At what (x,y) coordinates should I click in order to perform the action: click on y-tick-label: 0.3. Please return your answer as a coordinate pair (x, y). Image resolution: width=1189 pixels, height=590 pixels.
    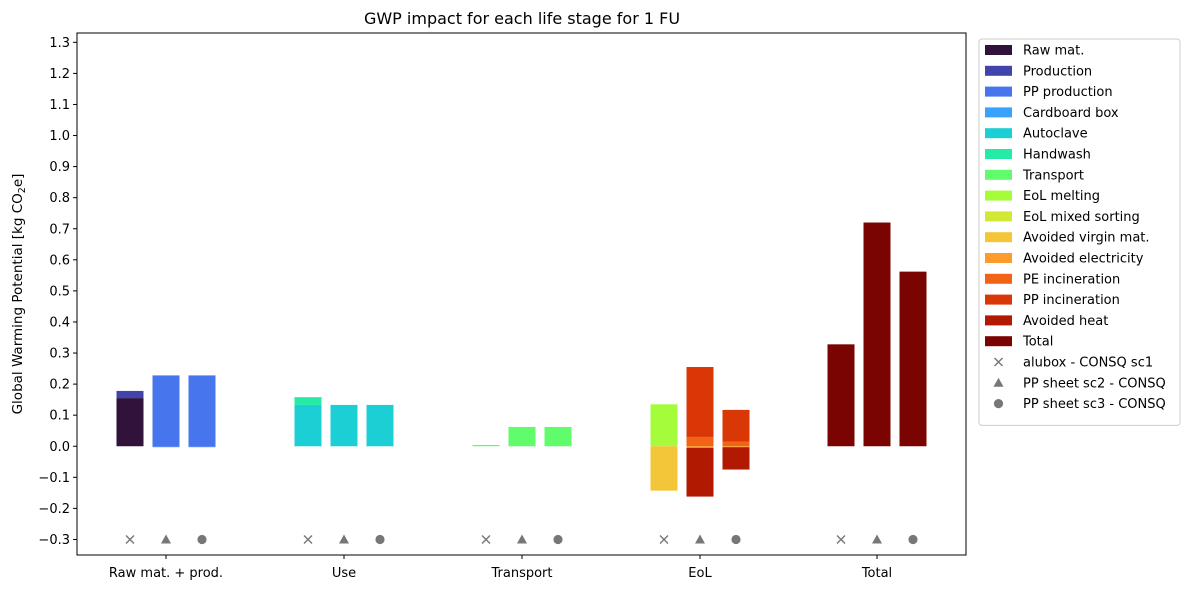
    Looking at the image, I should click on (59, 354).